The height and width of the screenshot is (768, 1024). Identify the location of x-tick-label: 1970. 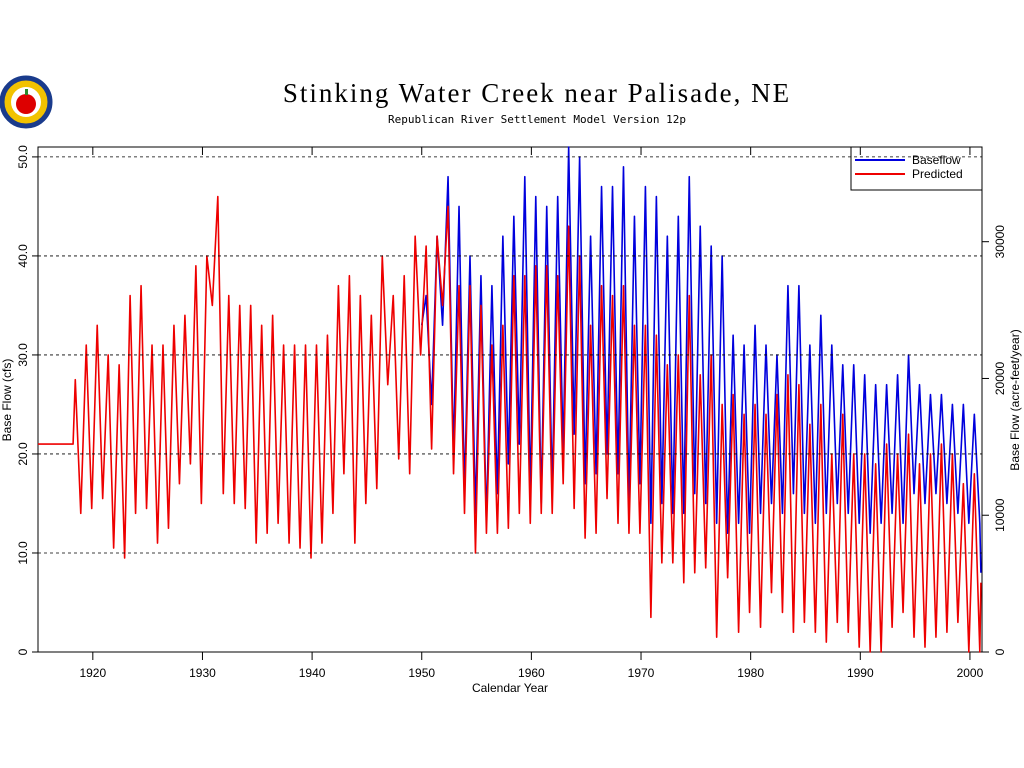
(641, 673).